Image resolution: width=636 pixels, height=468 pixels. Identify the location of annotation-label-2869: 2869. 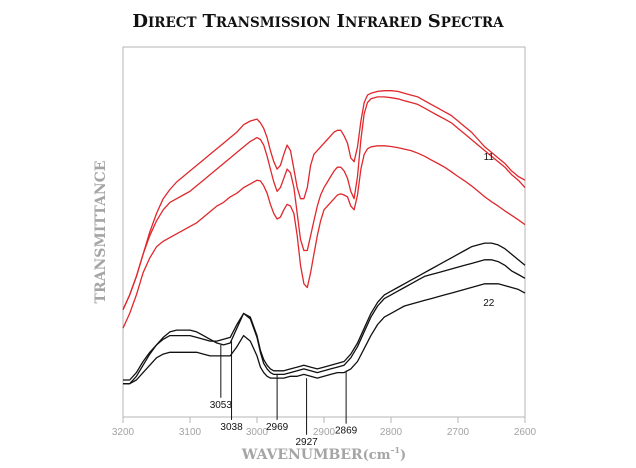
(346, 431).